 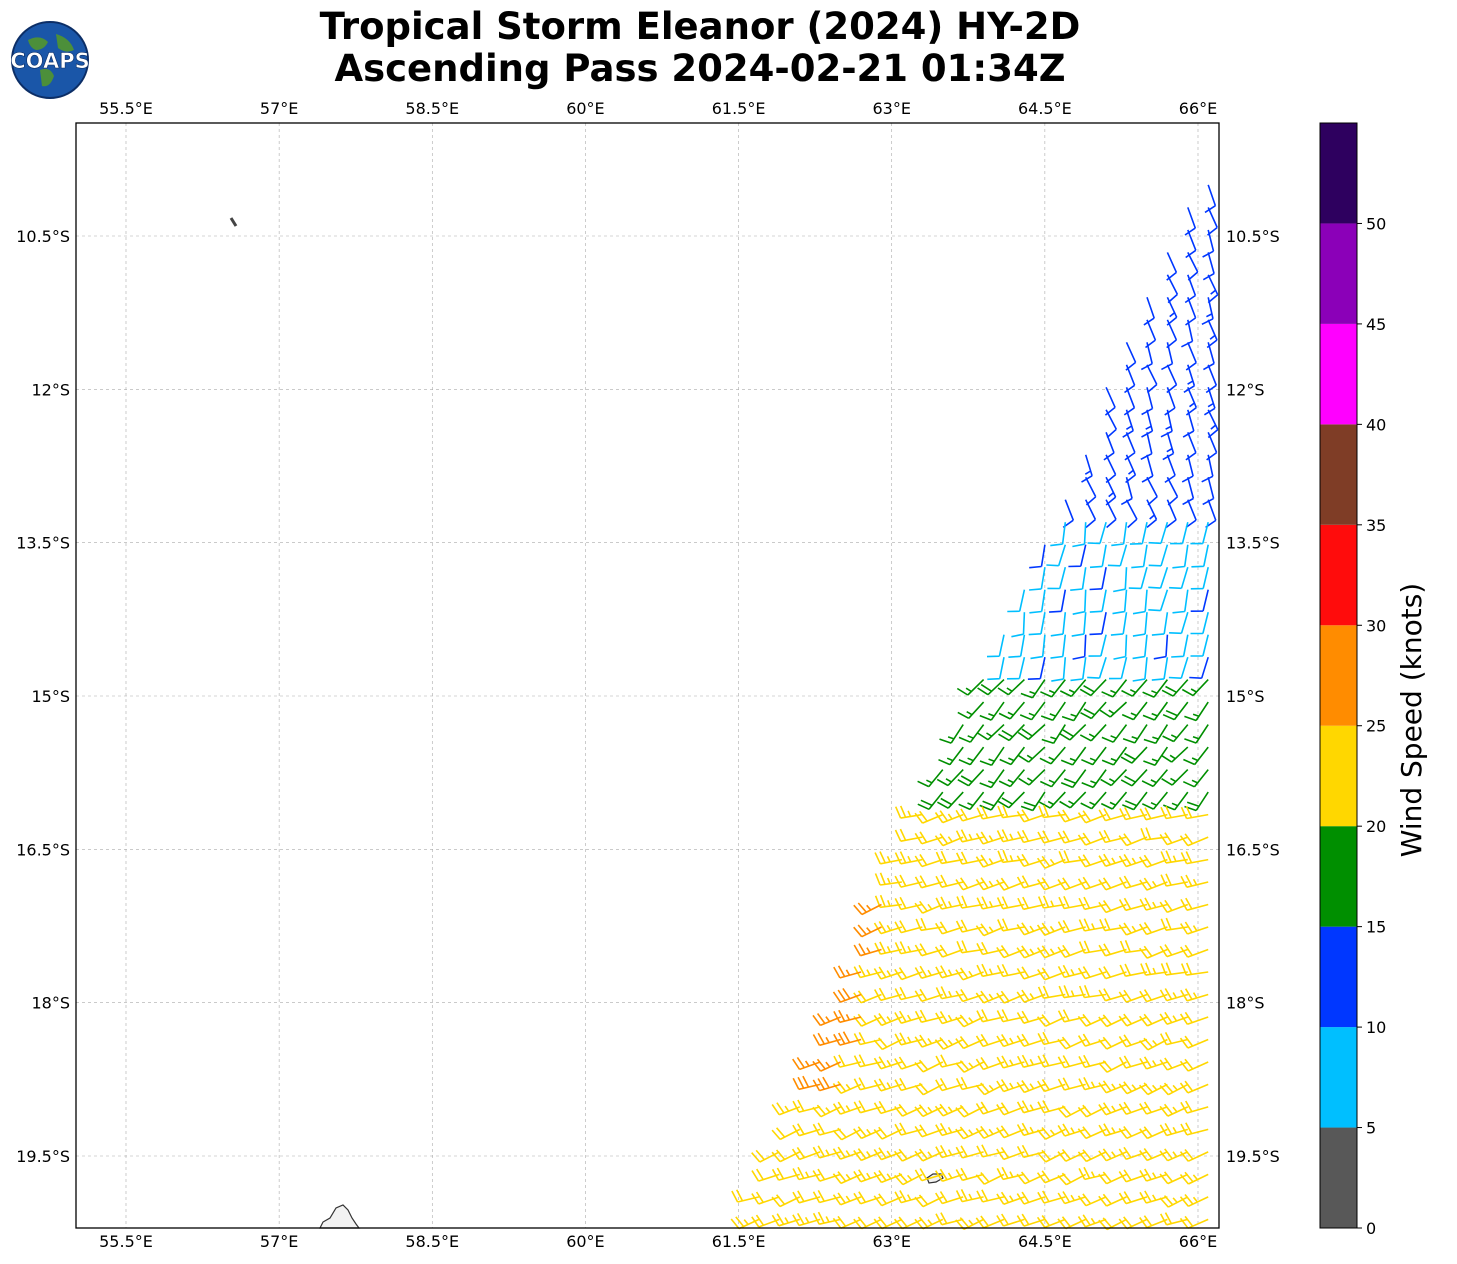 What do you see at coordinates (1371, 1128) in the screenshot?
I see `colorbar-tick-label: 5` at bounding box center [1371, 1128].